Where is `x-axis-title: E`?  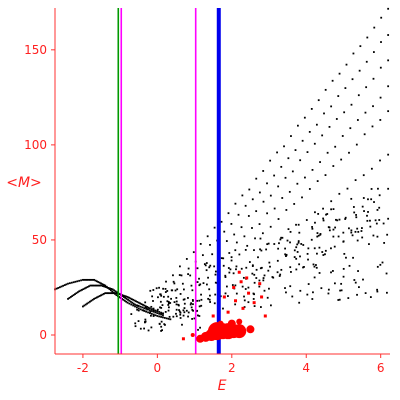 x-axis-title: E is located at coordinates (222, 386).